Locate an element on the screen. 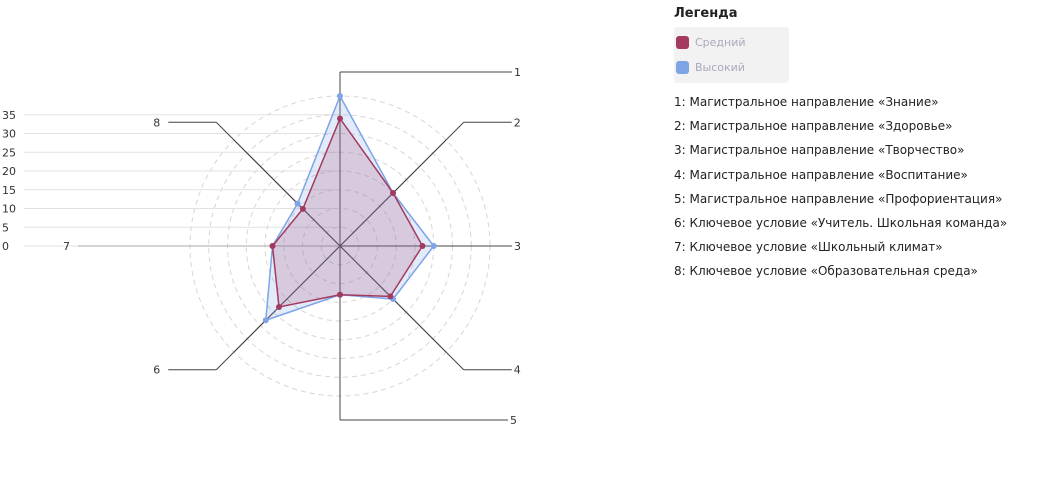 The width and height of the screenshot is (1042, 500). axis-label-6: 6 is located at coordinates (156, 370).